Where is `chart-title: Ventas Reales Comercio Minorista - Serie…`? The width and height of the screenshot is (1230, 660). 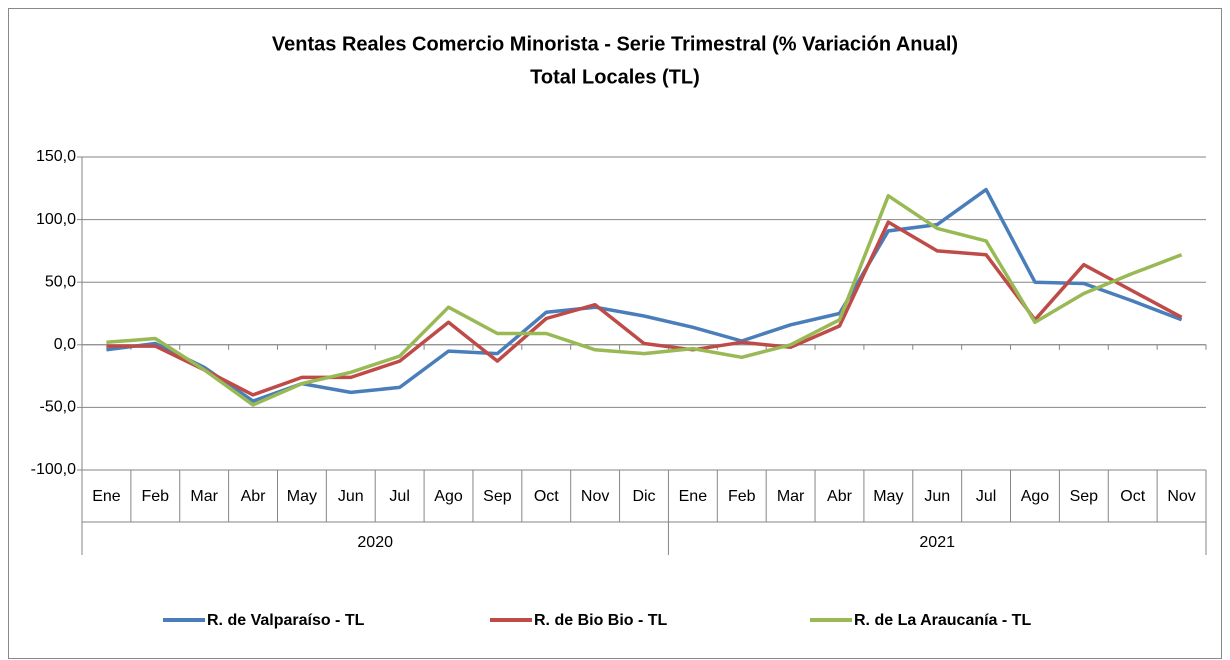
chart-title: Ventas Reales Comercio Minorista - Serie… is located at coordinates (615, 44).